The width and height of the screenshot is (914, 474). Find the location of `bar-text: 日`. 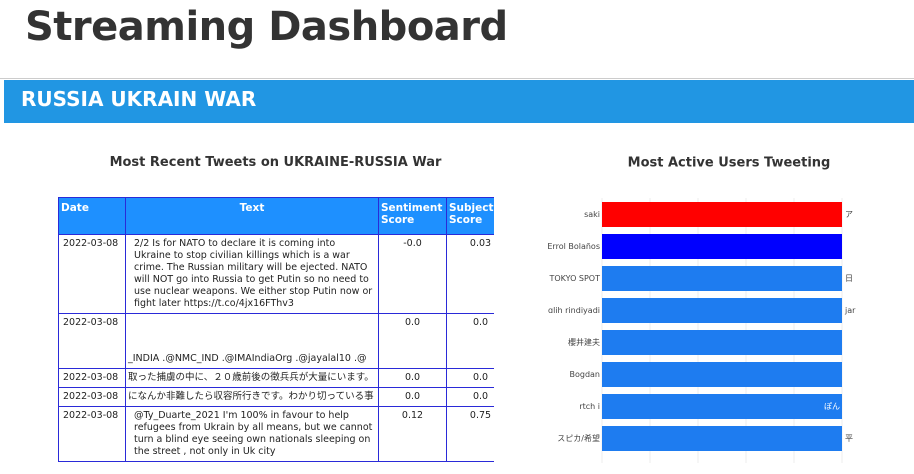

bar-text: 日 is located at coordinates (849, 278).